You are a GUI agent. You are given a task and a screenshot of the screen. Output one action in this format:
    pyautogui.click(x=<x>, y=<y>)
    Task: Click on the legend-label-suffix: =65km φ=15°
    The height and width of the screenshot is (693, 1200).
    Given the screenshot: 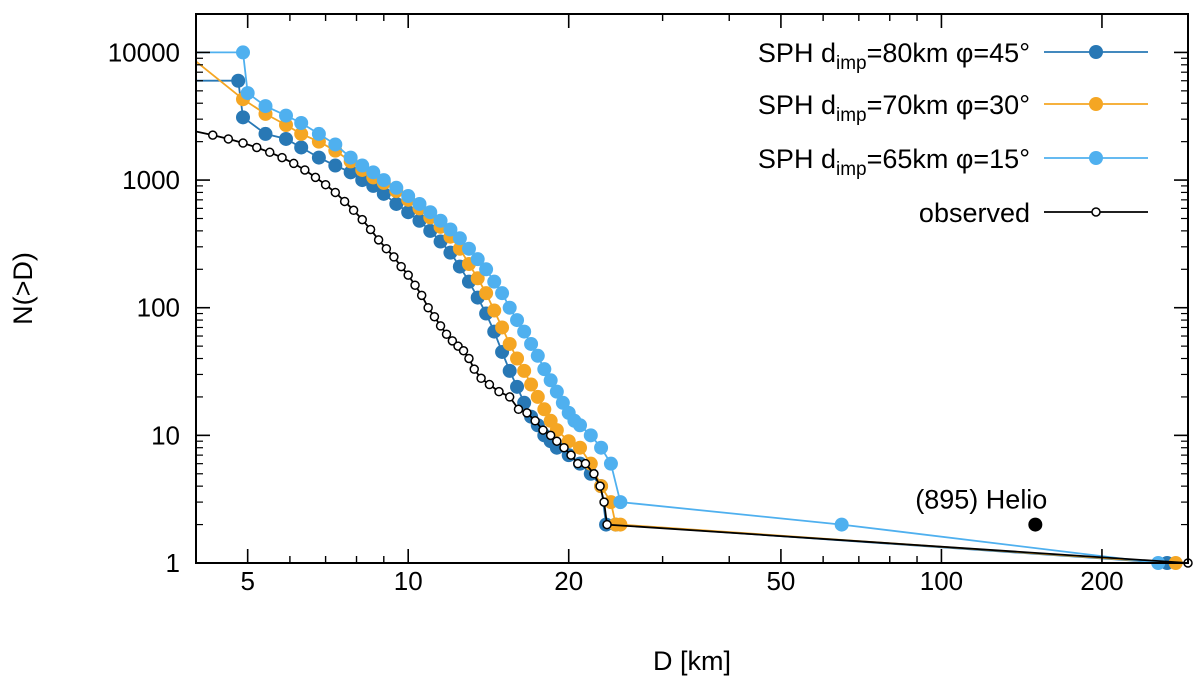 What is the action you would take?
    pyautogui.click(x=948, y=159)
    